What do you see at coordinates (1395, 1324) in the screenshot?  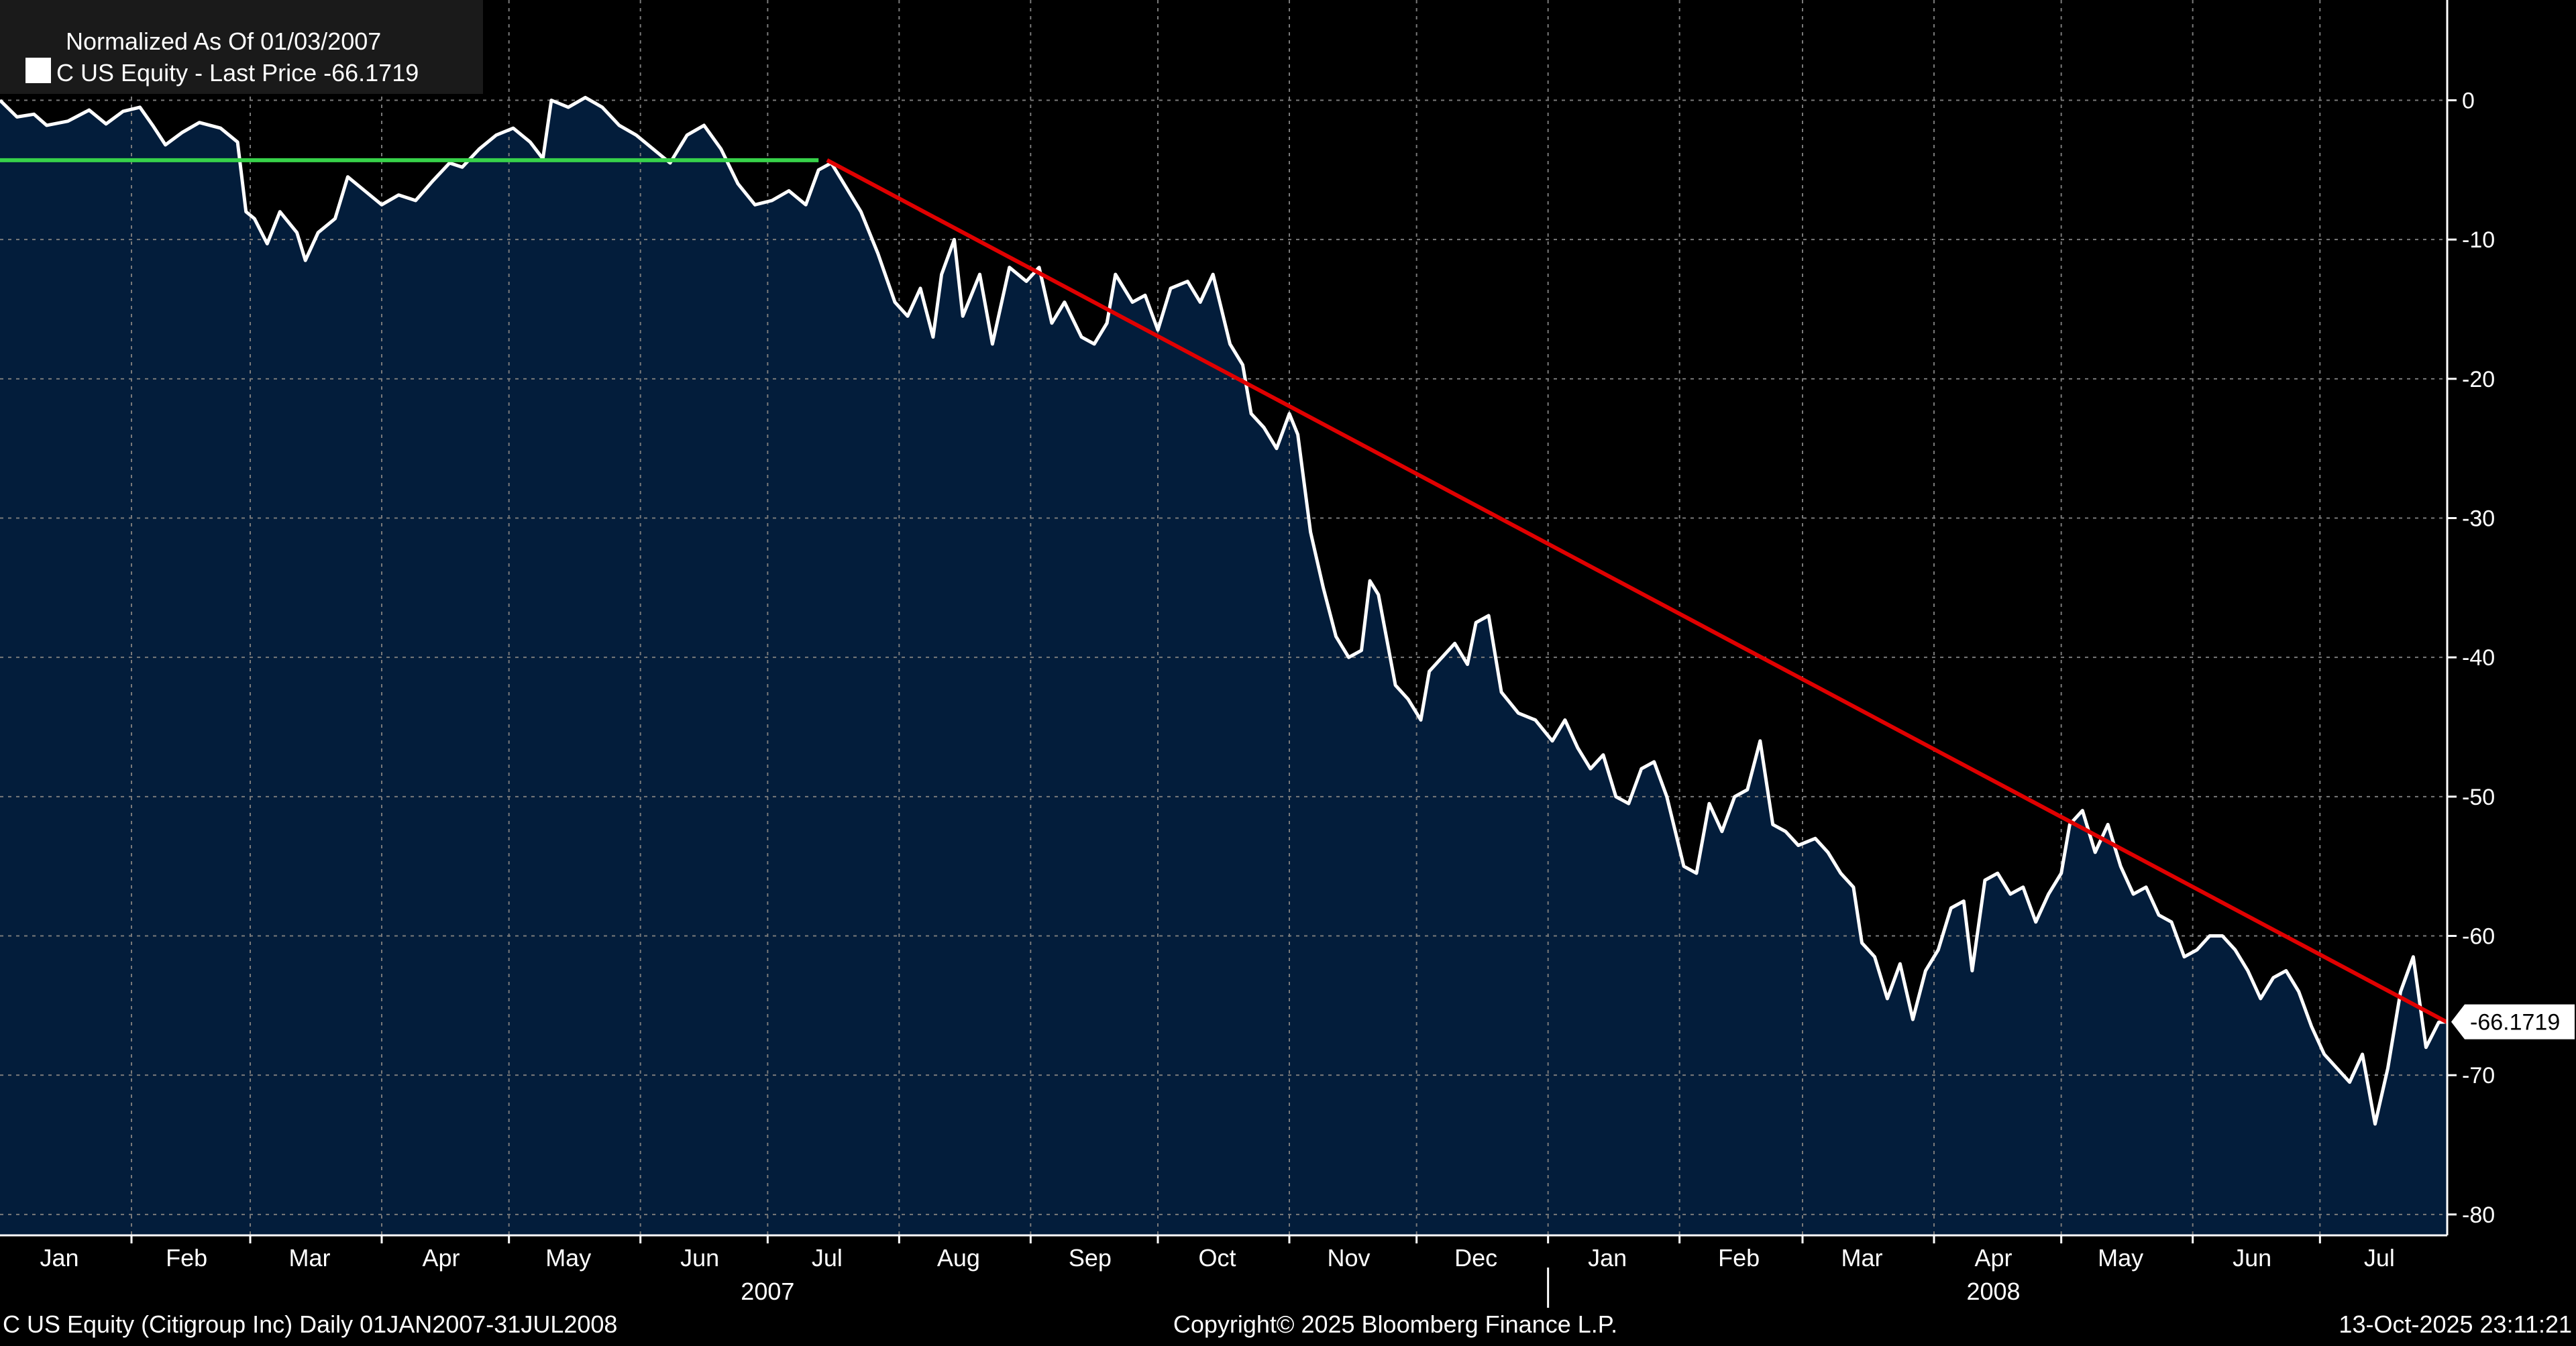 I see `footer-copyright: Copyright© 2025 Bloomberg Finance L.P.` at bounding box center [1395, 1324].